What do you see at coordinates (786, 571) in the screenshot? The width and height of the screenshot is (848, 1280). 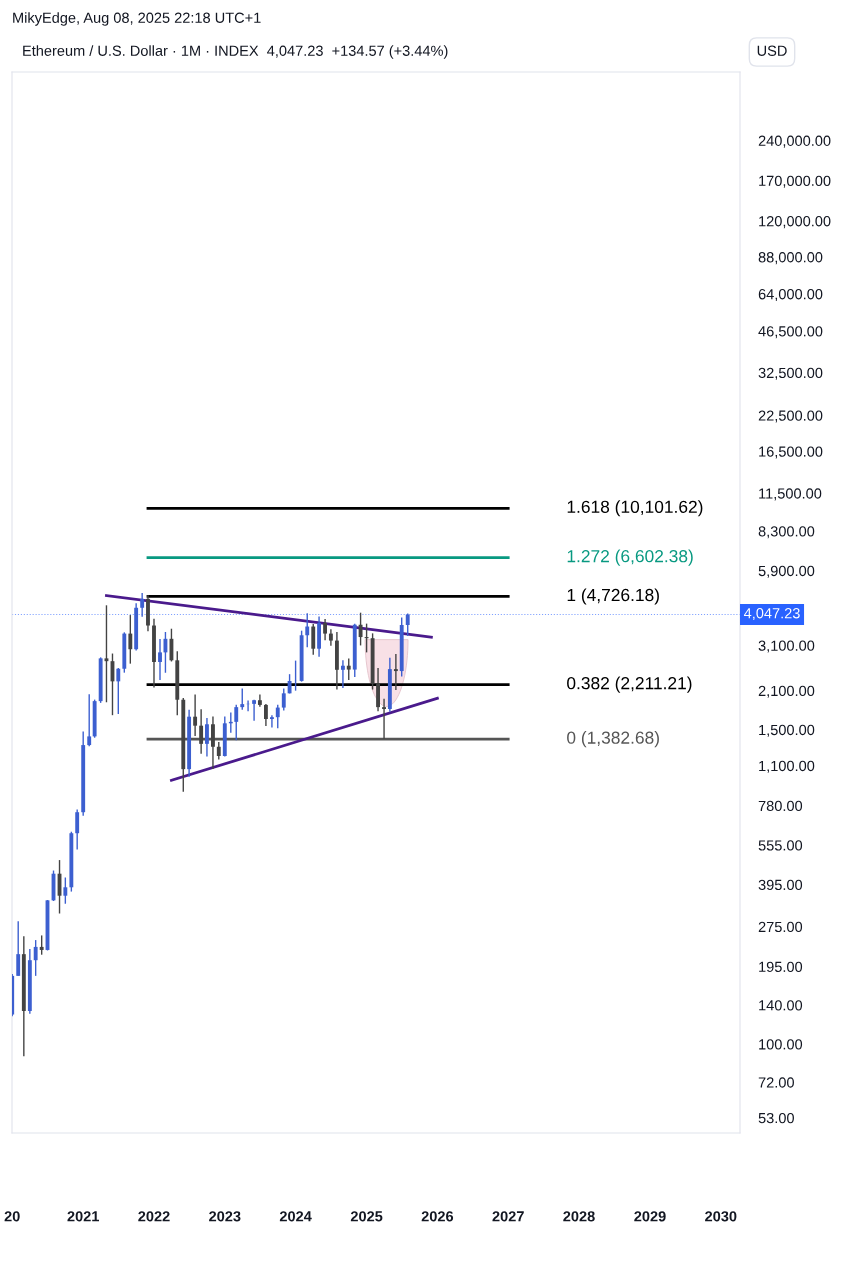 I see `y-tick-label: 5,900.00` at bounding box center [786, 571].